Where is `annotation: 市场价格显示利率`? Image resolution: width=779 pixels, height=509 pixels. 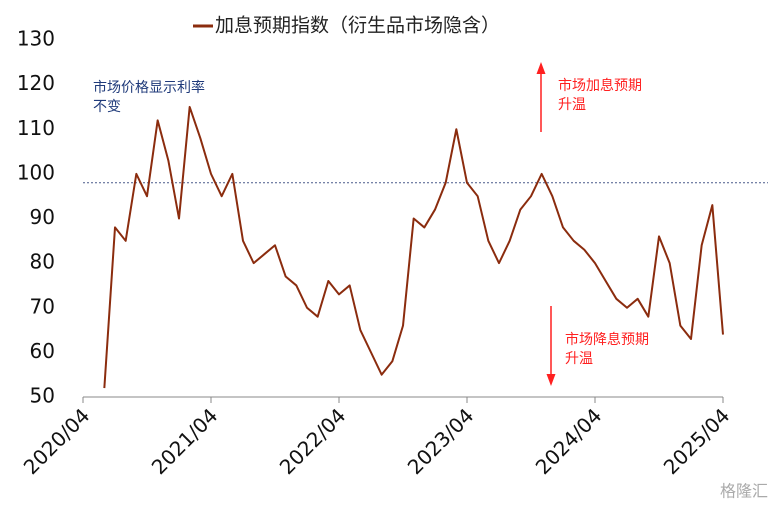
annotation: 市场价格显示利率 is located at coordinates (149, 87).